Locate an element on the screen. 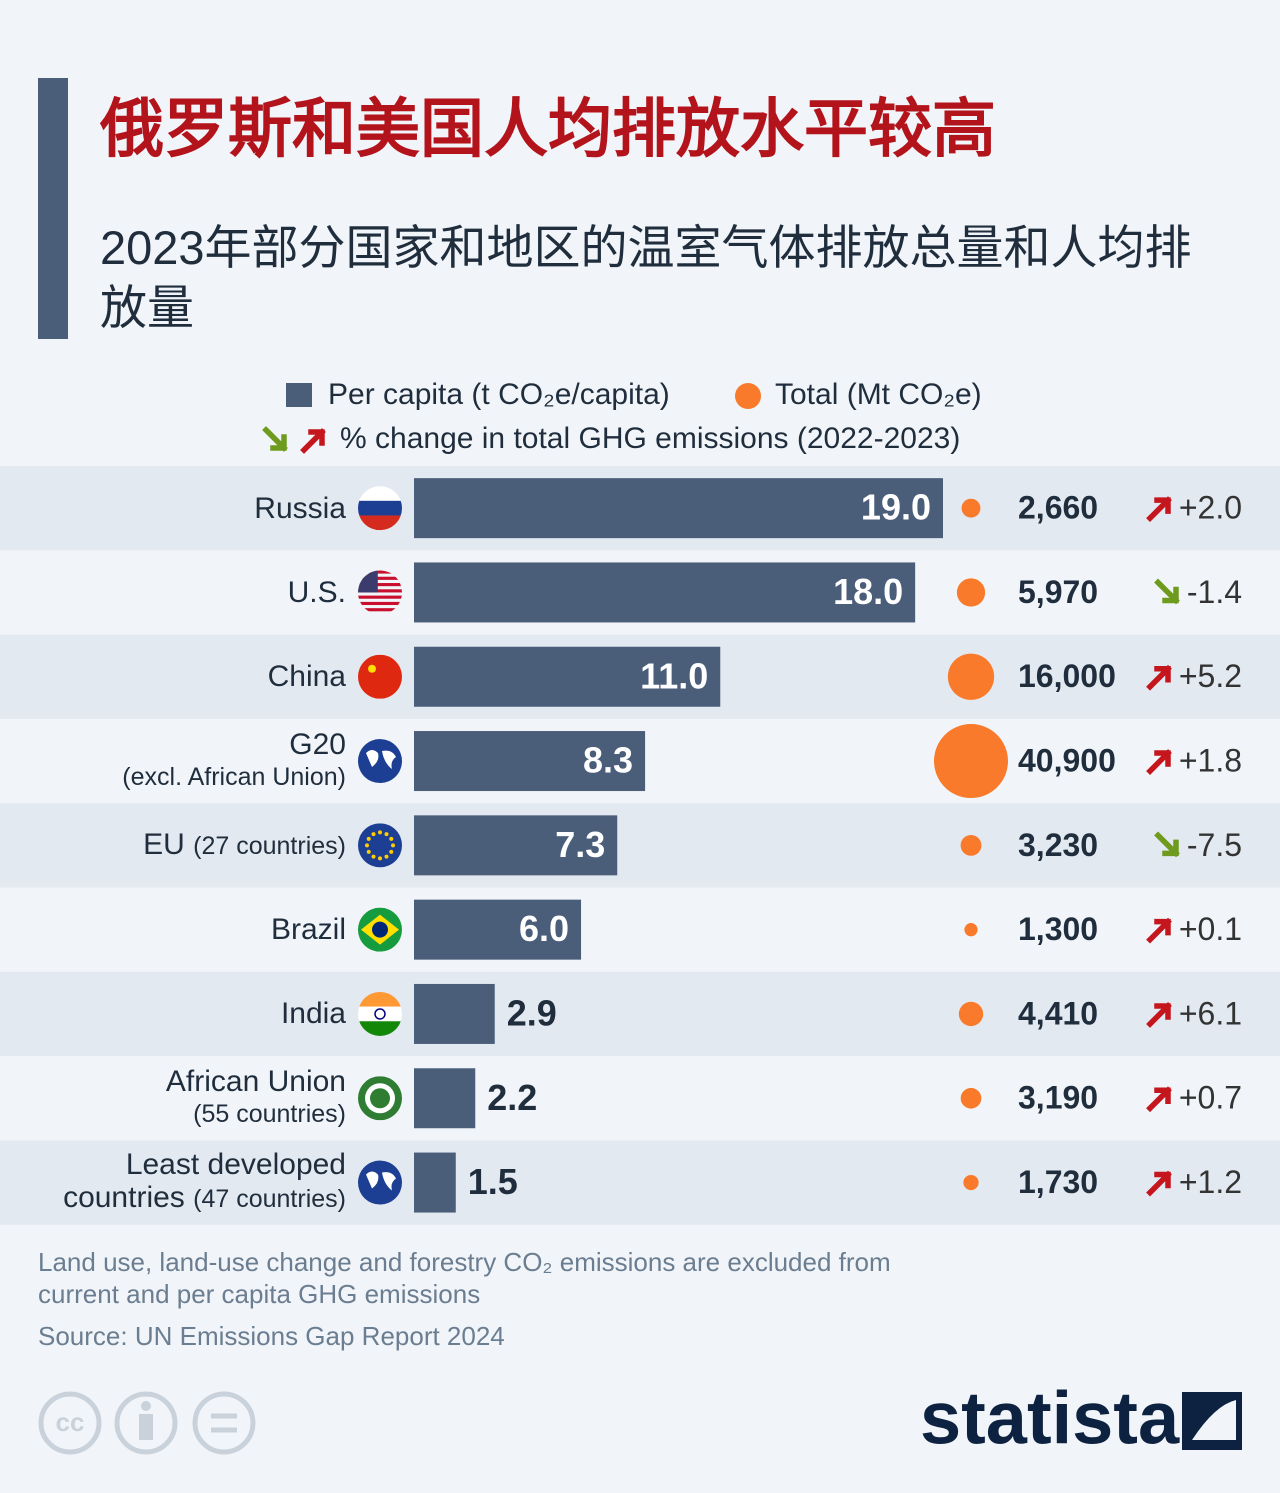 The height and width of the screenshot is (1493, 1280). category-label-line: Least developed countries (47 countries) is located at coordinates (181, 1182).